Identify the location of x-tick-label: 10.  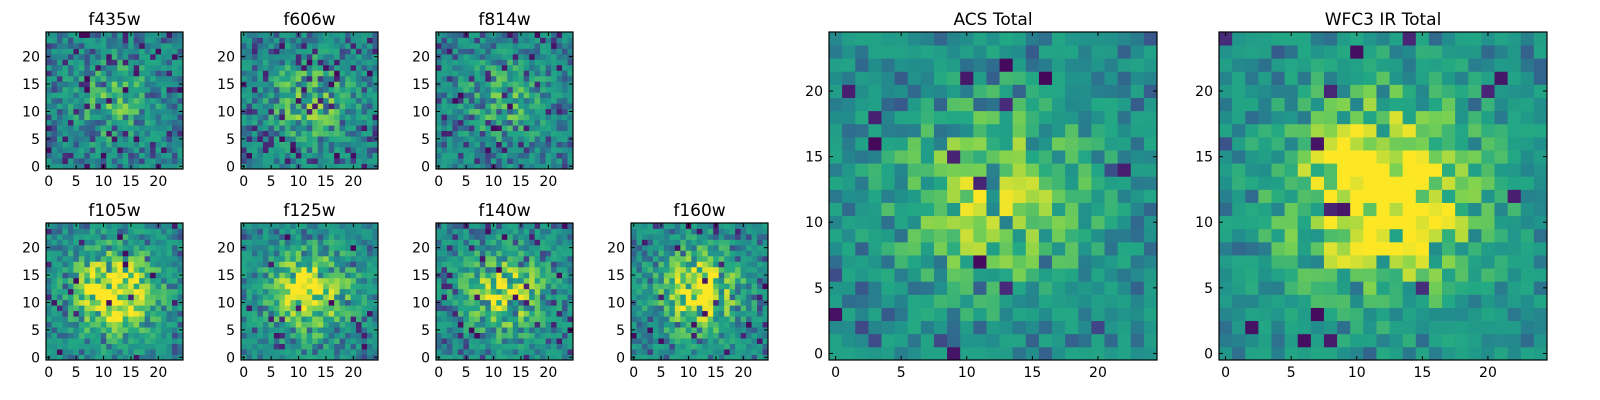
(494, 182).